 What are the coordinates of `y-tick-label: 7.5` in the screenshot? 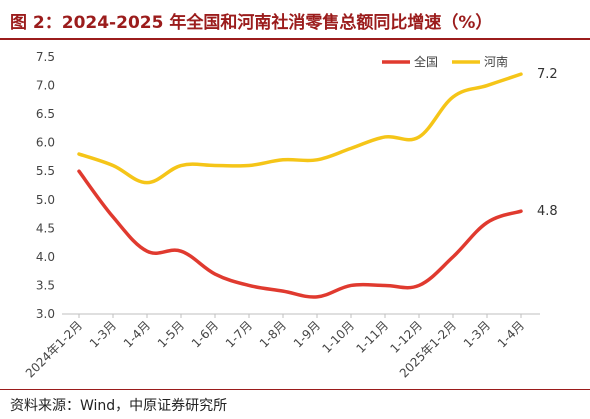 It's located at (45, 57).